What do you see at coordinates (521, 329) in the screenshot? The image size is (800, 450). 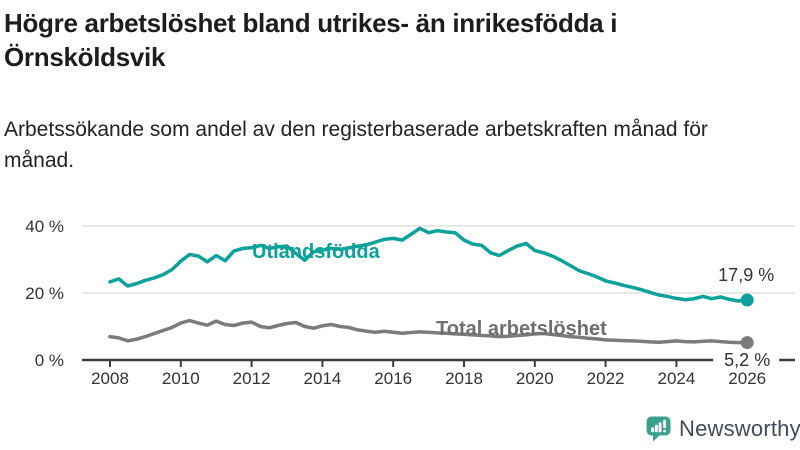 I see `series-inline-label-total-arbetsl-shet: Total arbetslöshet` at bounding box center [521, 329].